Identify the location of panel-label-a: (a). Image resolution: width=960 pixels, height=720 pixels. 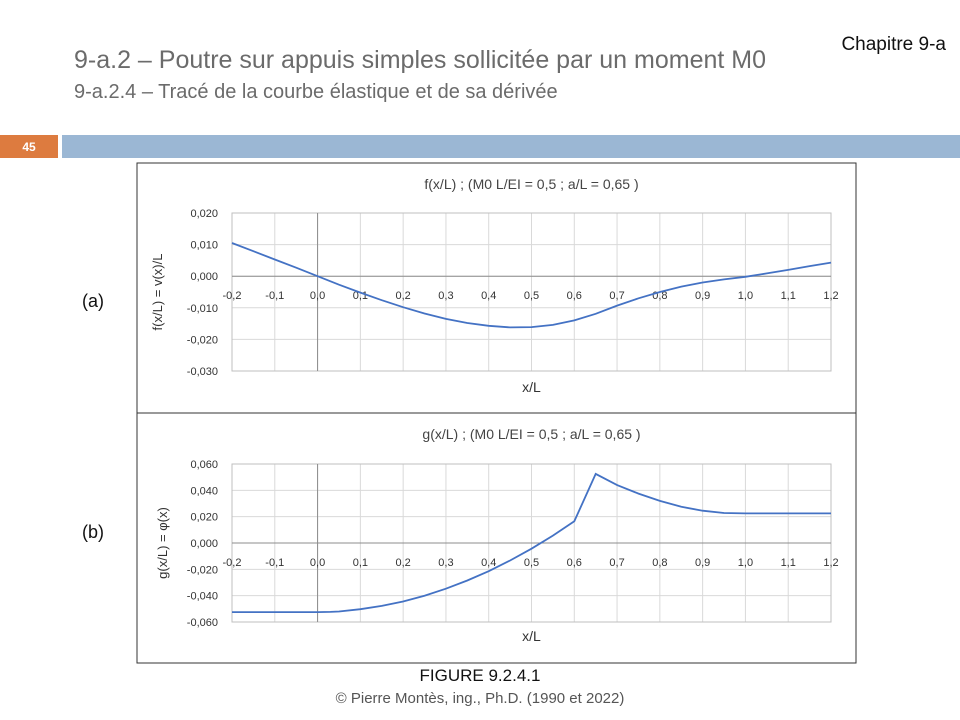
(93, 301).